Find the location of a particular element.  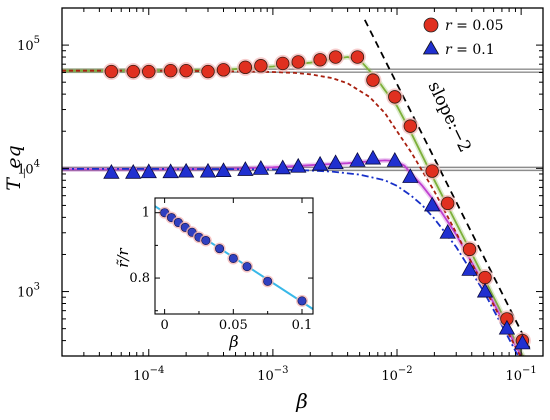

y-axis-title: T_eq is located at coordinates (14, 168).